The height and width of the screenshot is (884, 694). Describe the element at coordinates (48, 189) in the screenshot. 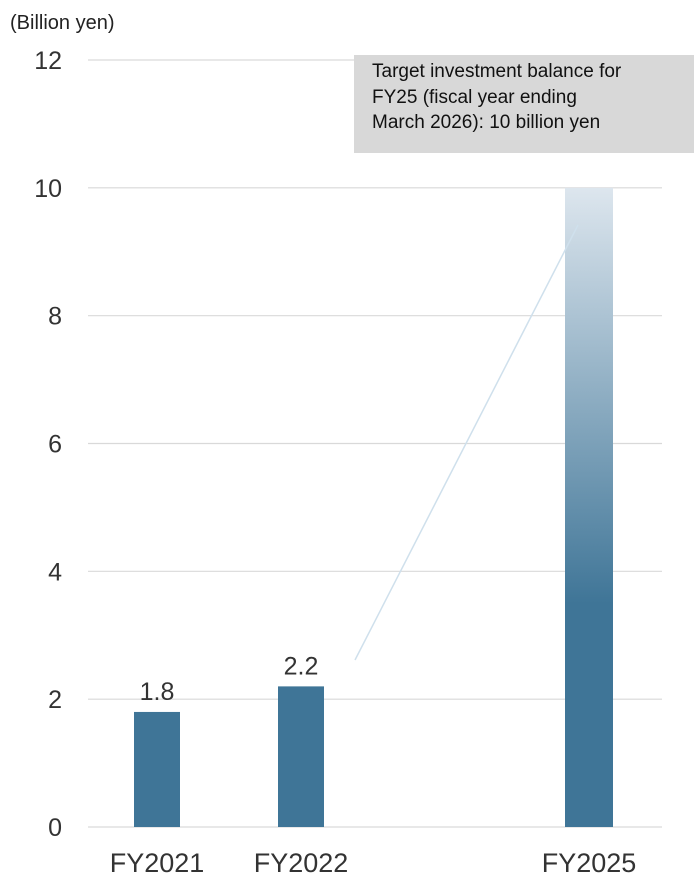

I see `y-tick-label: 10` at that location.